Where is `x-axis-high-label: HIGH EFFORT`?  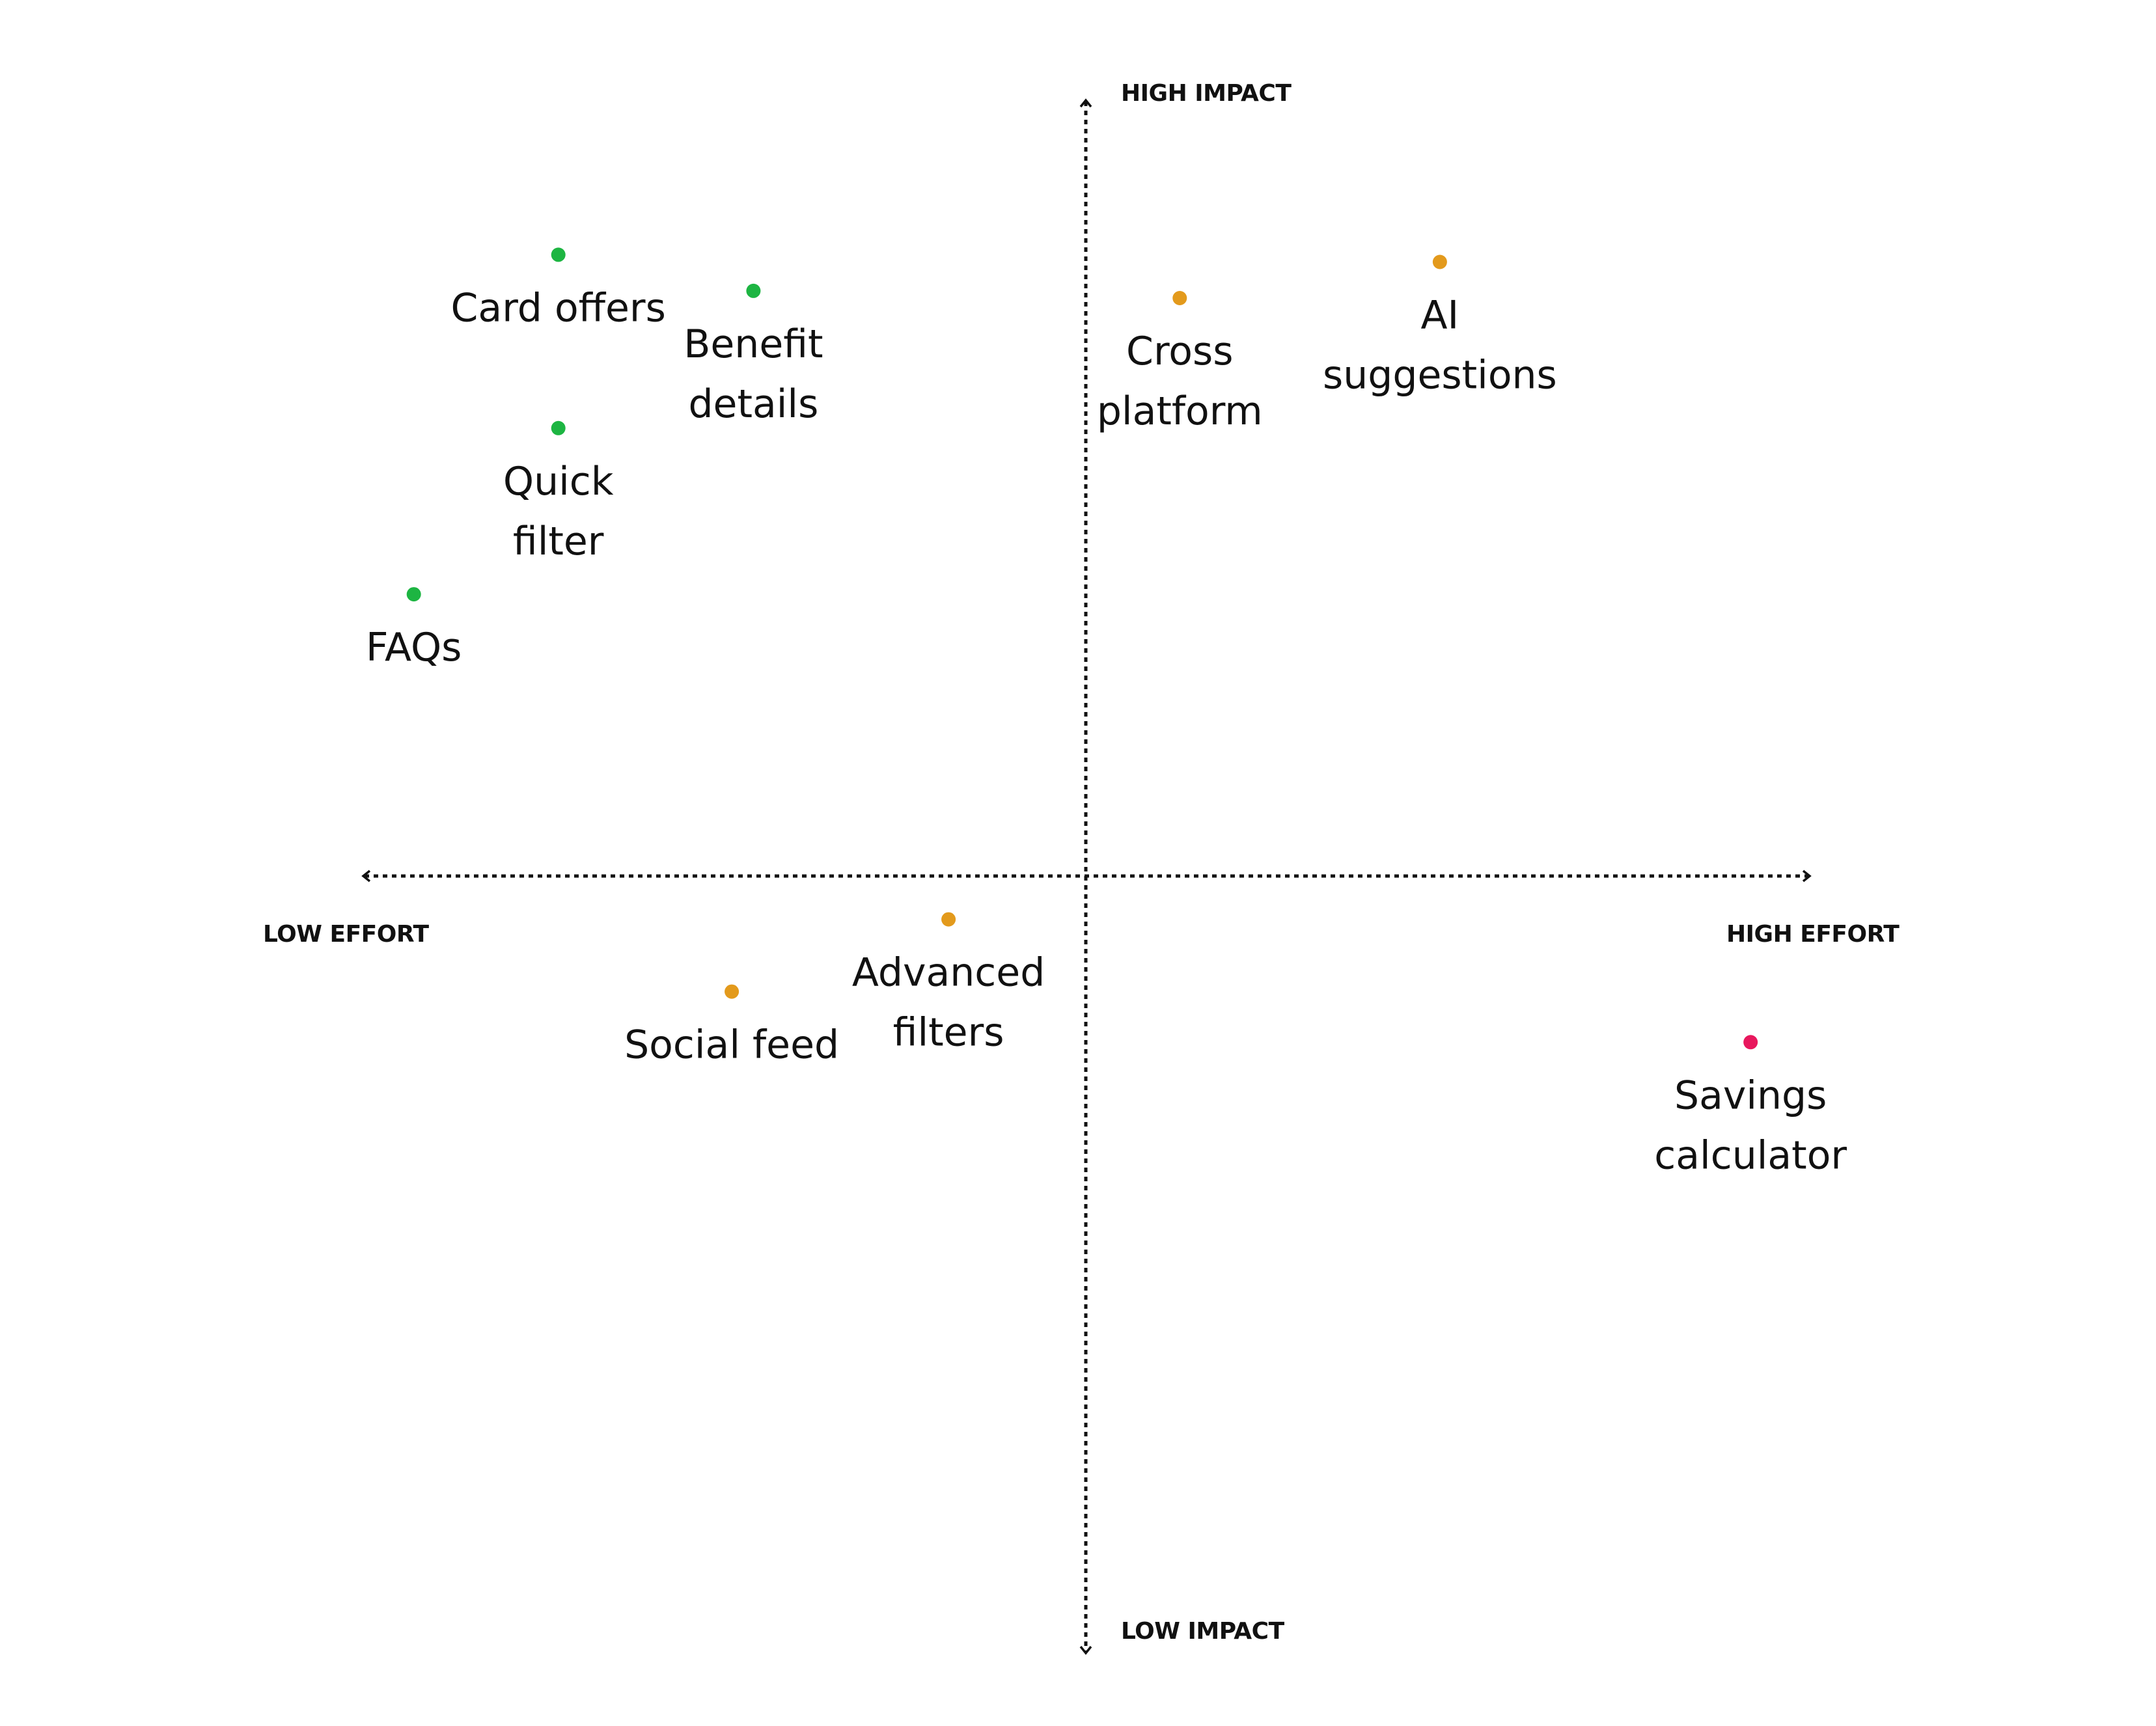
x-axis-high-label: HIGH EFFORT is located at coordinates (1813, 934).